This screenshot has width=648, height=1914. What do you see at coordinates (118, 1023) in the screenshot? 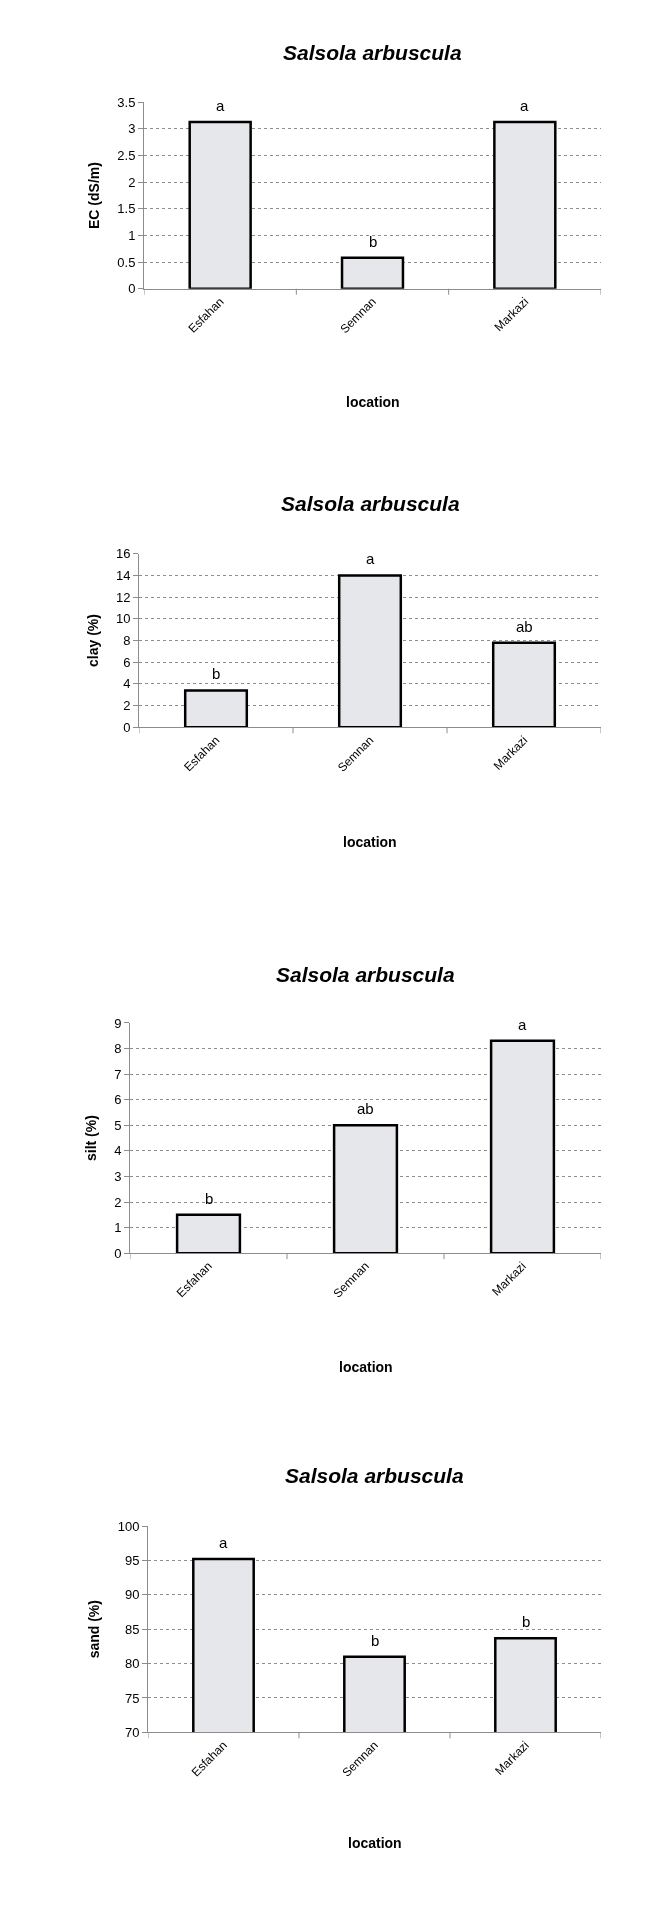
I see `y-tick-label: 9` at bounding box center [118, 1023].